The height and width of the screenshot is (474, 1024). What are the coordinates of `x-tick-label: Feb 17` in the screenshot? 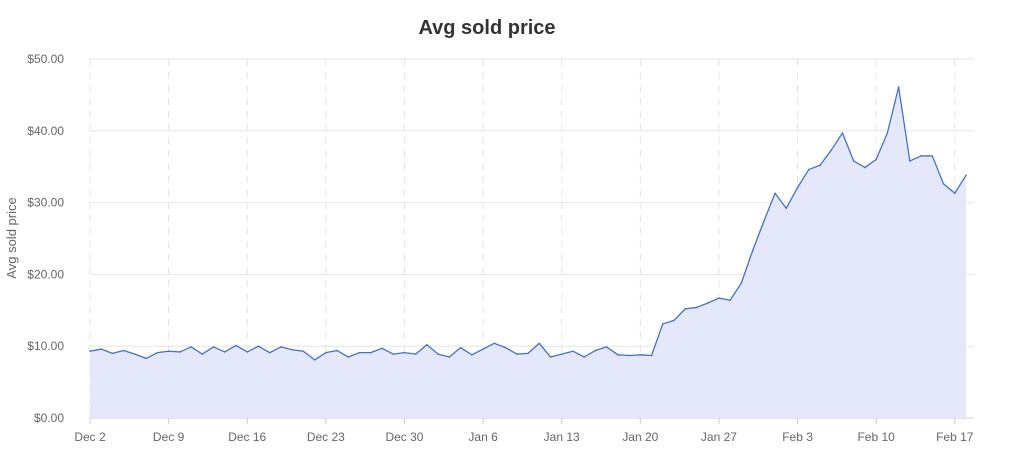 It's located at (955, 437).